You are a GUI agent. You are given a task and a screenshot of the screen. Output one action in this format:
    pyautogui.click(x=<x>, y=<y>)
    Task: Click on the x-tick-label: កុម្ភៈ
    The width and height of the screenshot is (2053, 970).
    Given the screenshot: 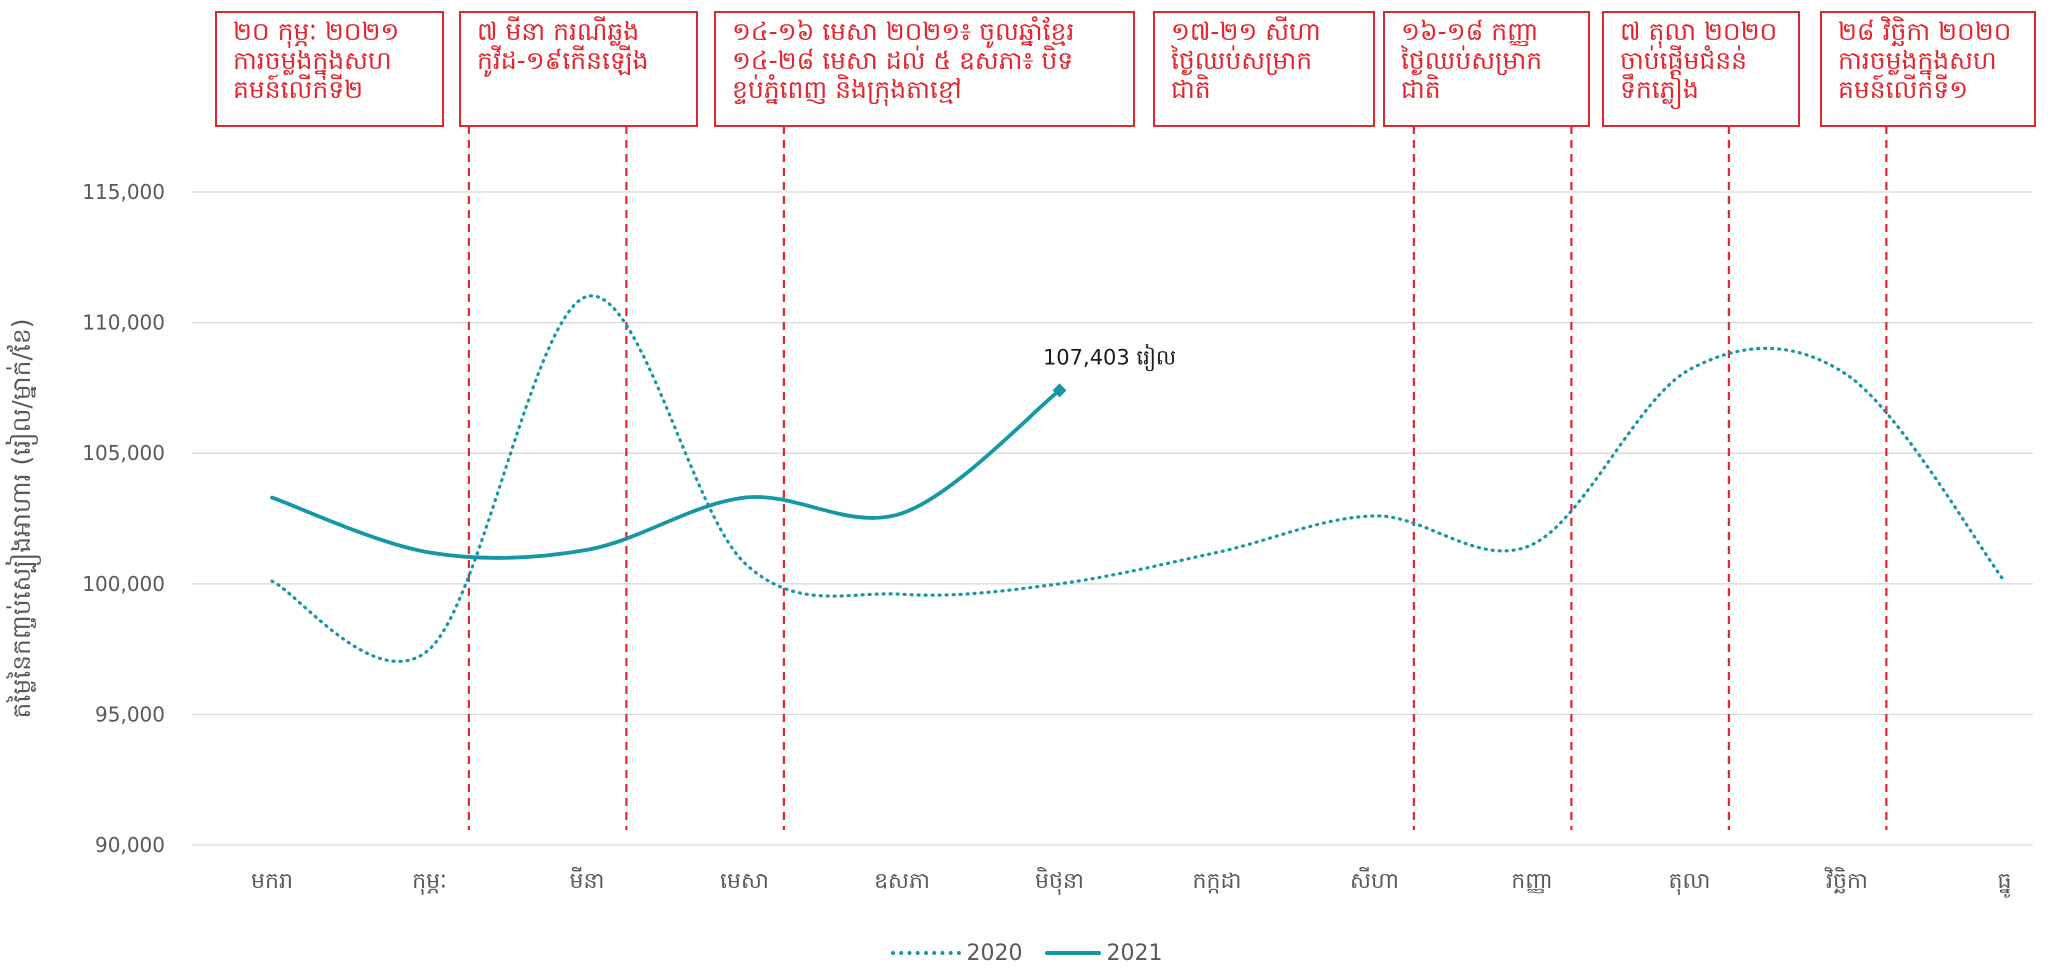 What is the action you would take?
    pyautogui.click(x=429, y=882)
    